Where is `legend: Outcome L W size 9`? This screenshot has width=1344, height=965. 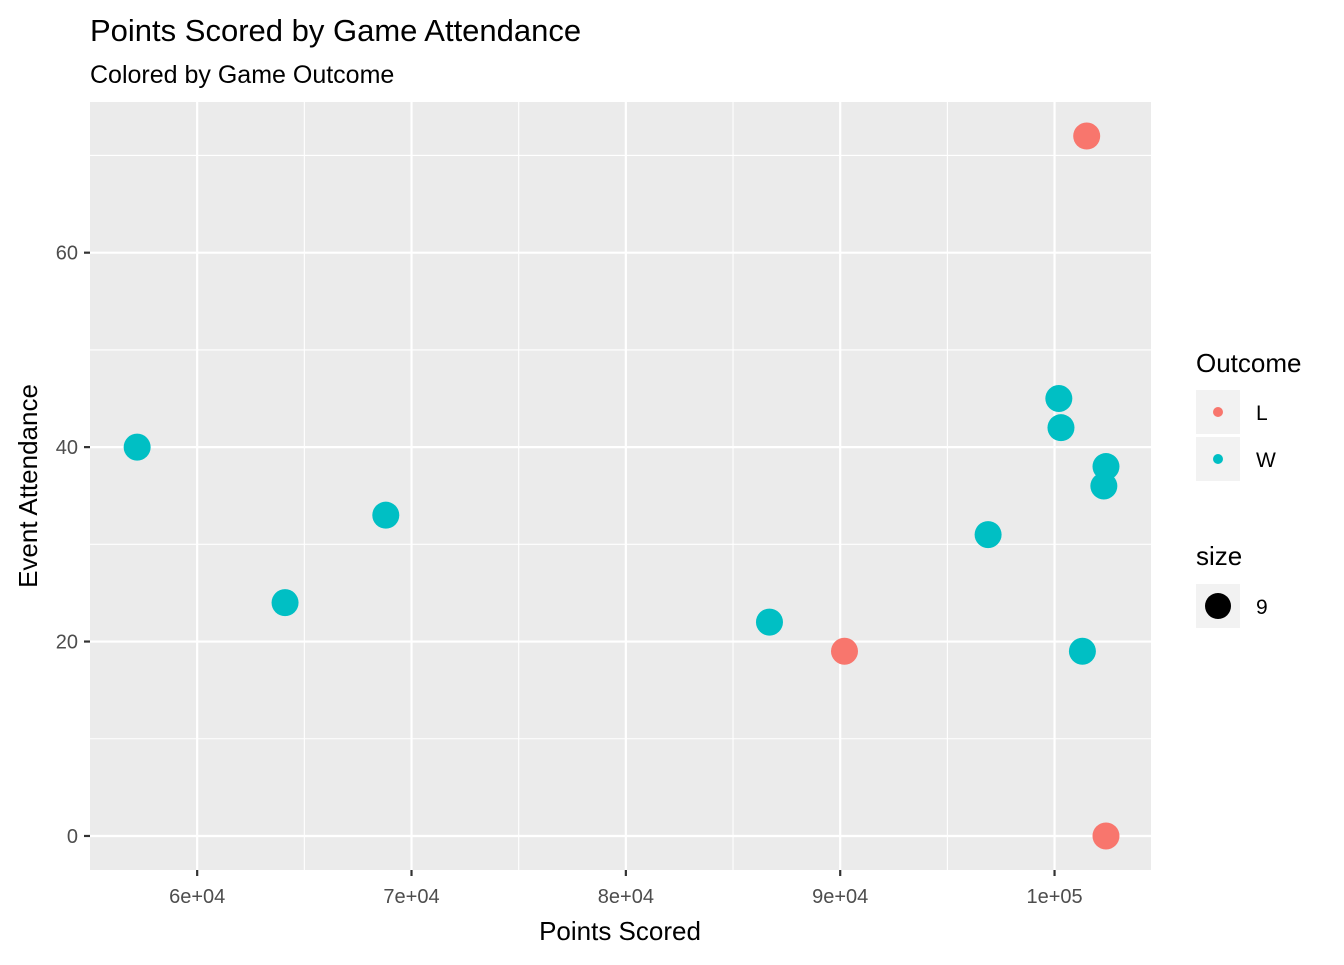 legend: Outcome L W size 9 is located at coordinates (1249, 488).